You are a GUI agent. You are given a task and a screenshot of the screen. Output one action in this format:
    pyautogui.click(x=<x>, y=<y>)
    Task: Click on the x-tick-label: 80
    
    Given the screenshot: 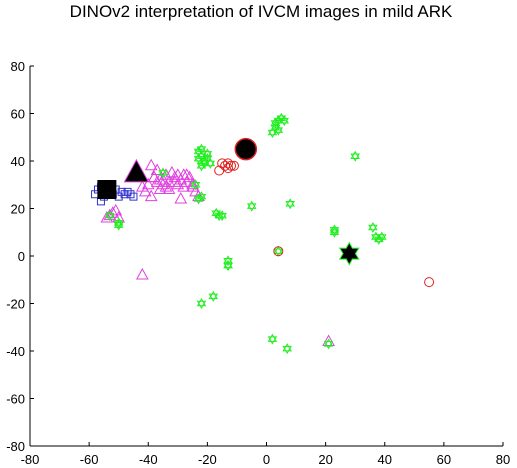 What is the action you would take?
    pyautogui.click(x=503, y=459)
    